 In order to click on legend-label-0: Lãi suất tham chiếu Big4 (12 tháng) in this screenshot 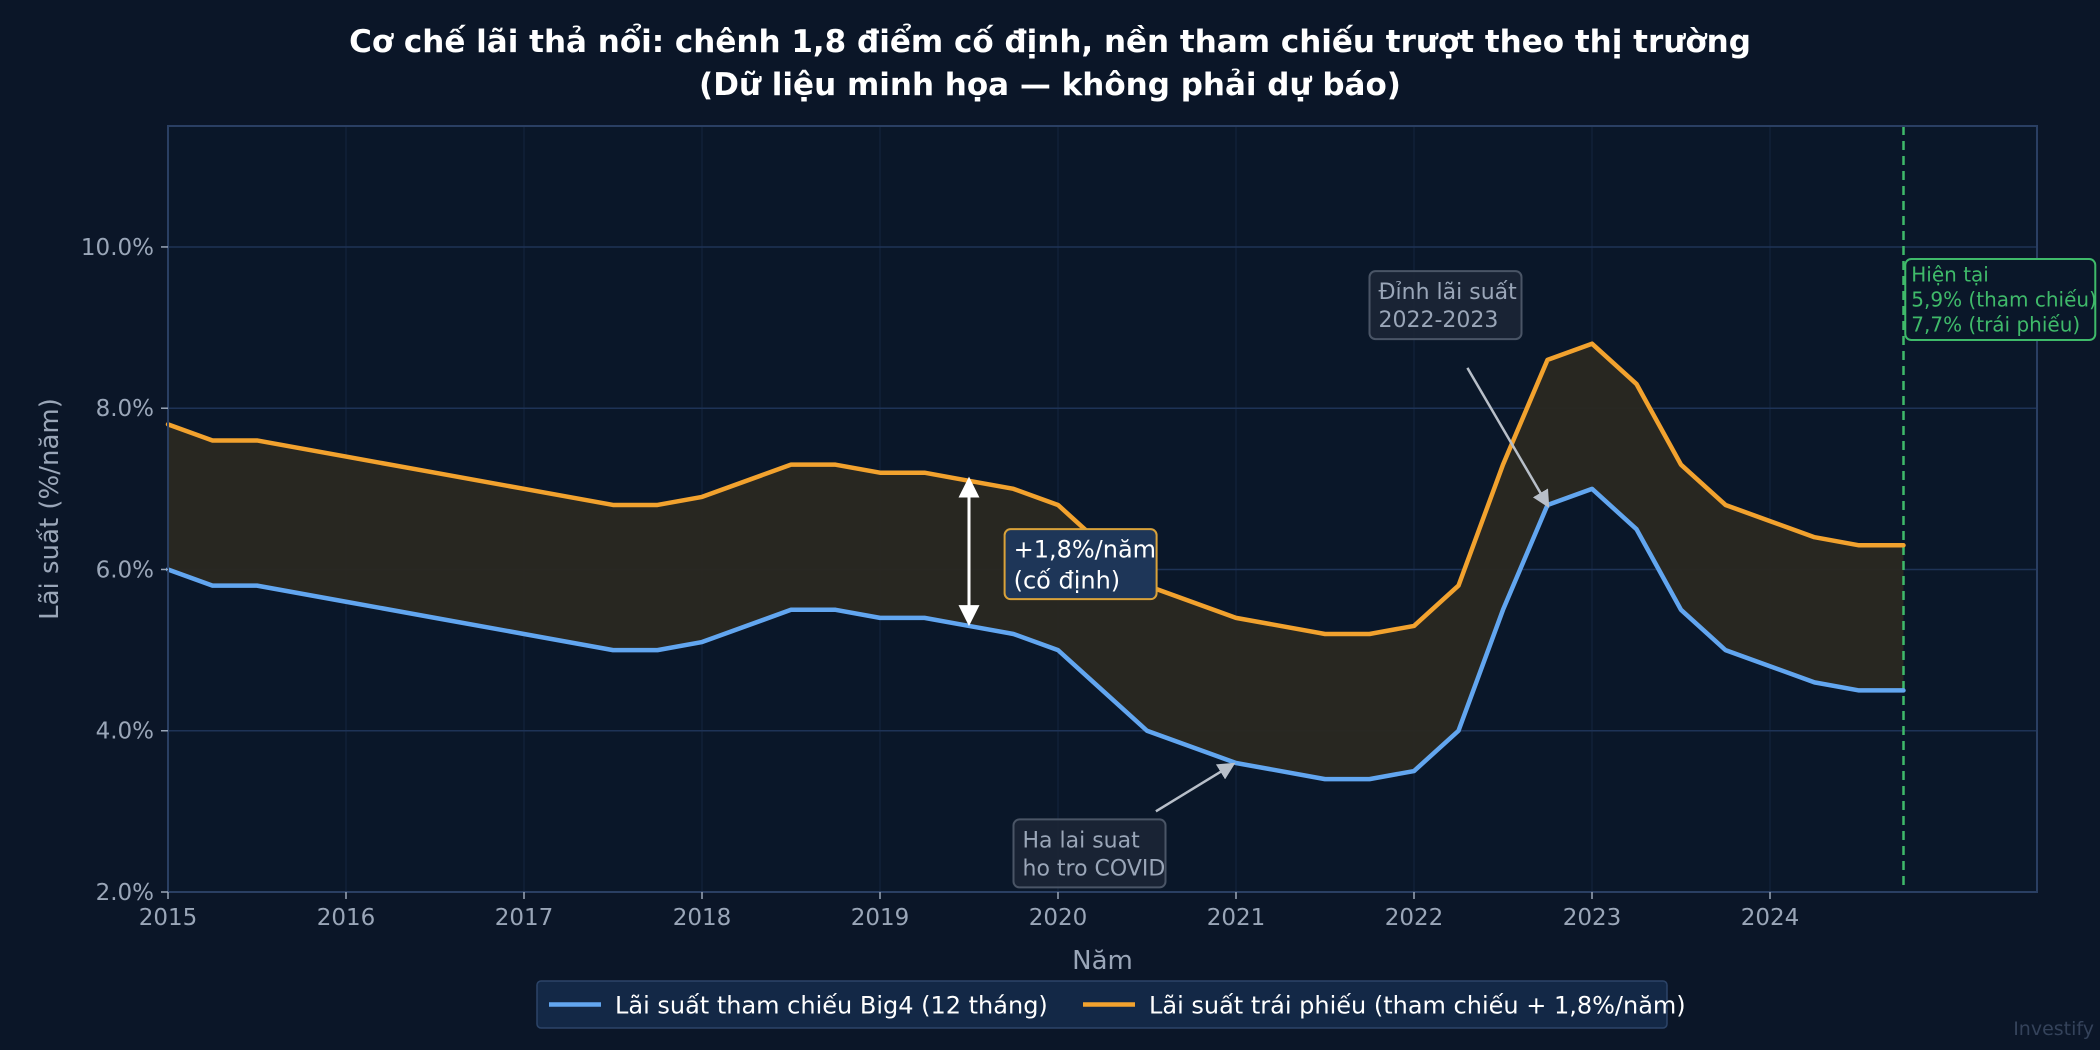, I will do `click(831, 1006)`.